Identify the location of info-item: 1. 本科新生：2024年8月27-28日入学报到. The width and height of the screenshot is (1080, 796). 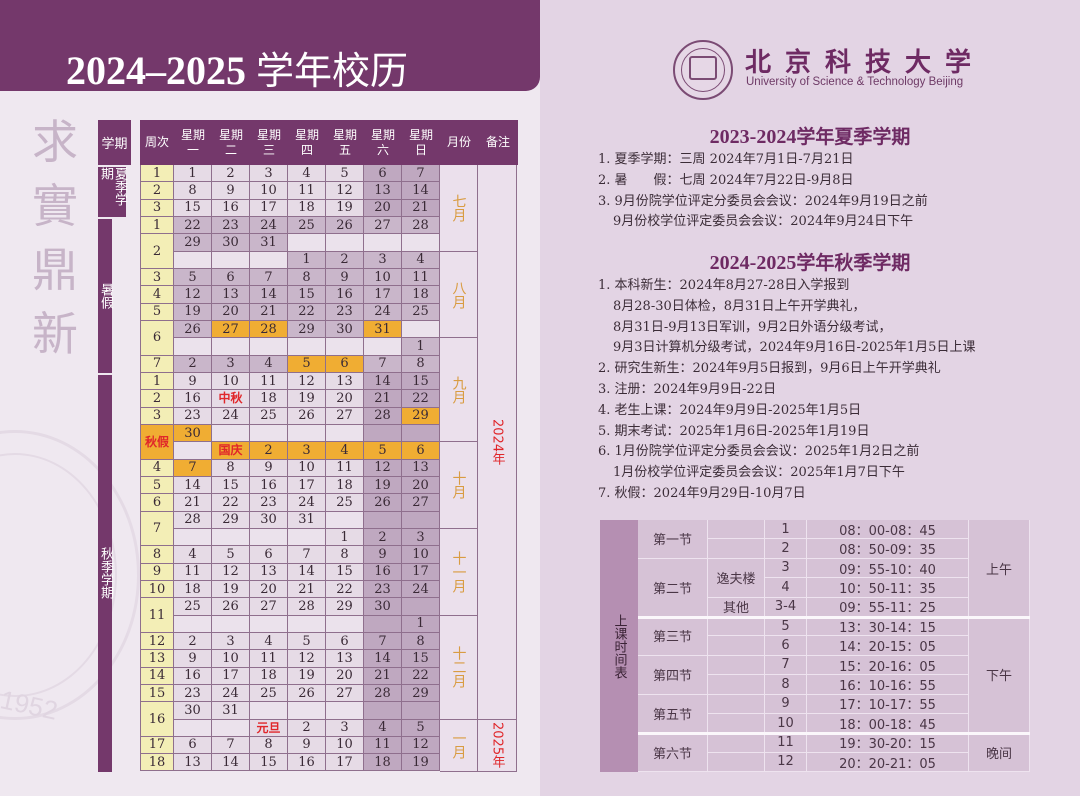
(724, 285).